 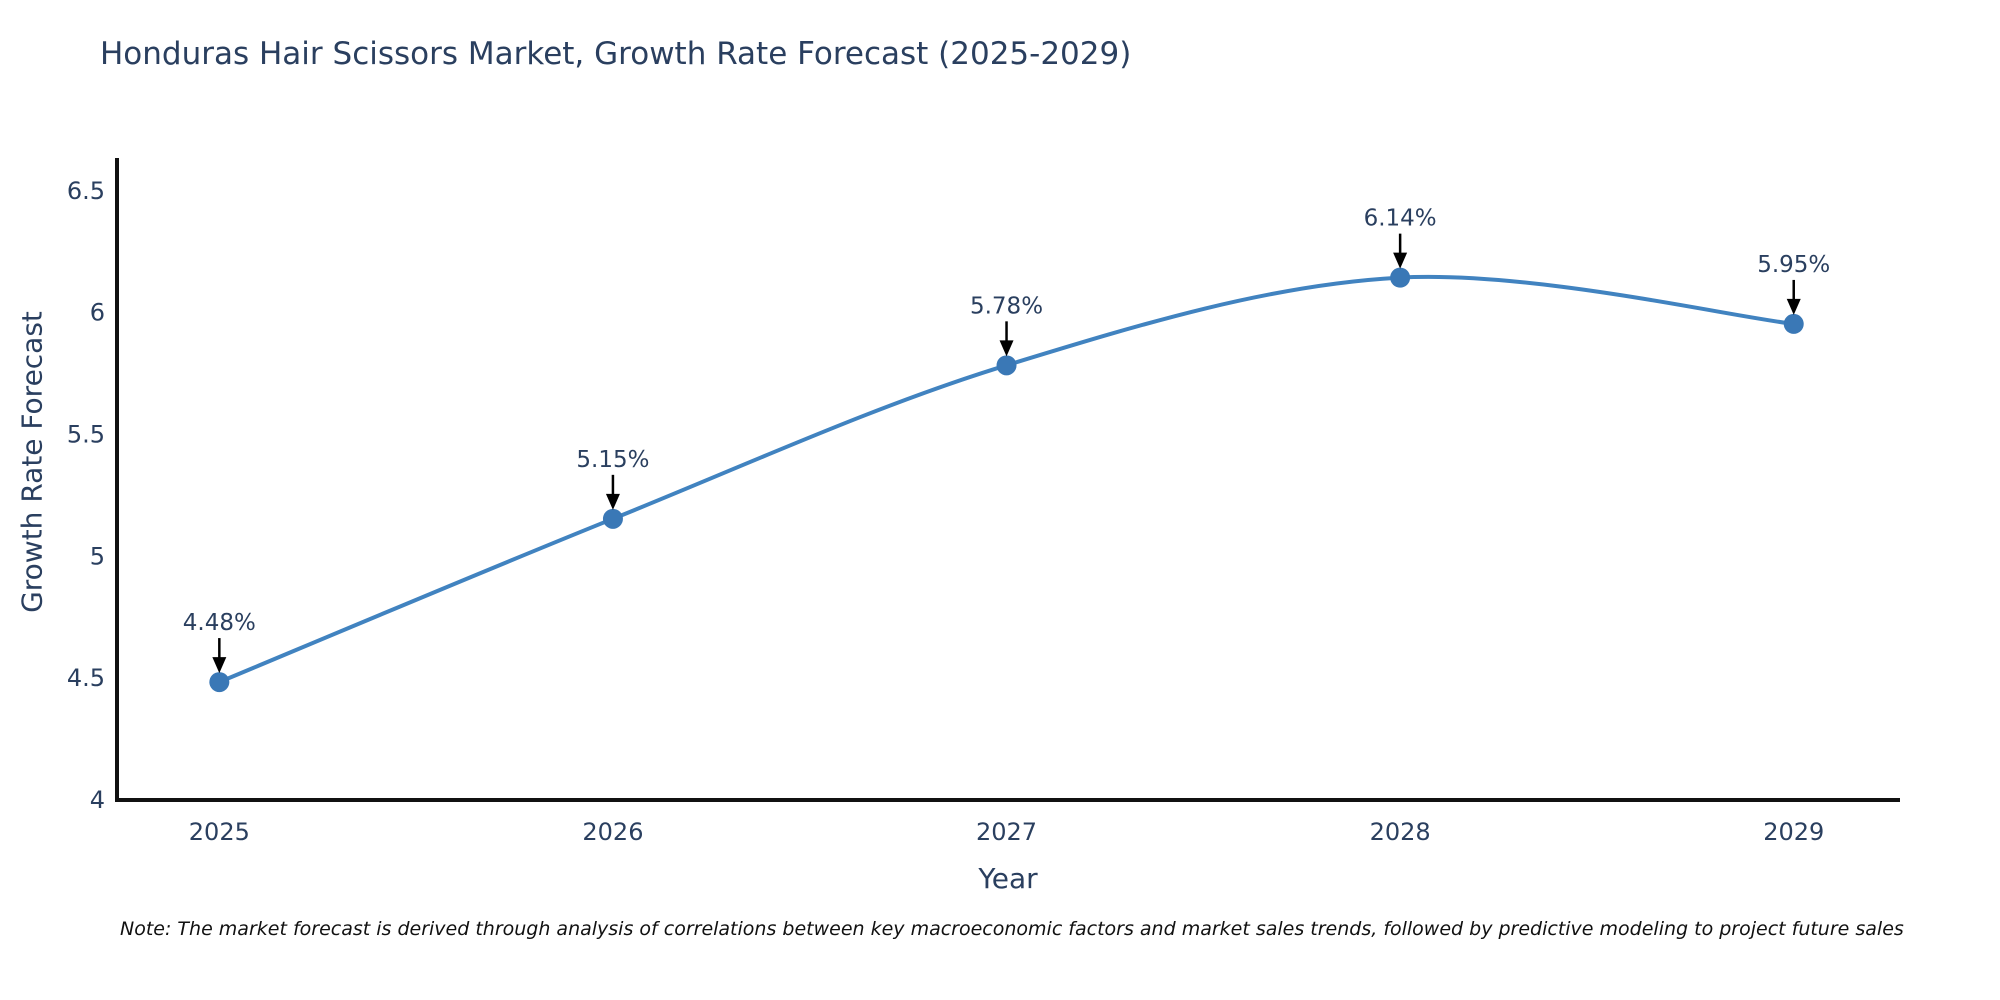 I want to click on x-axis-ticks: 2025 2026 2027 2028 2029, so click(x=1006, y=832).